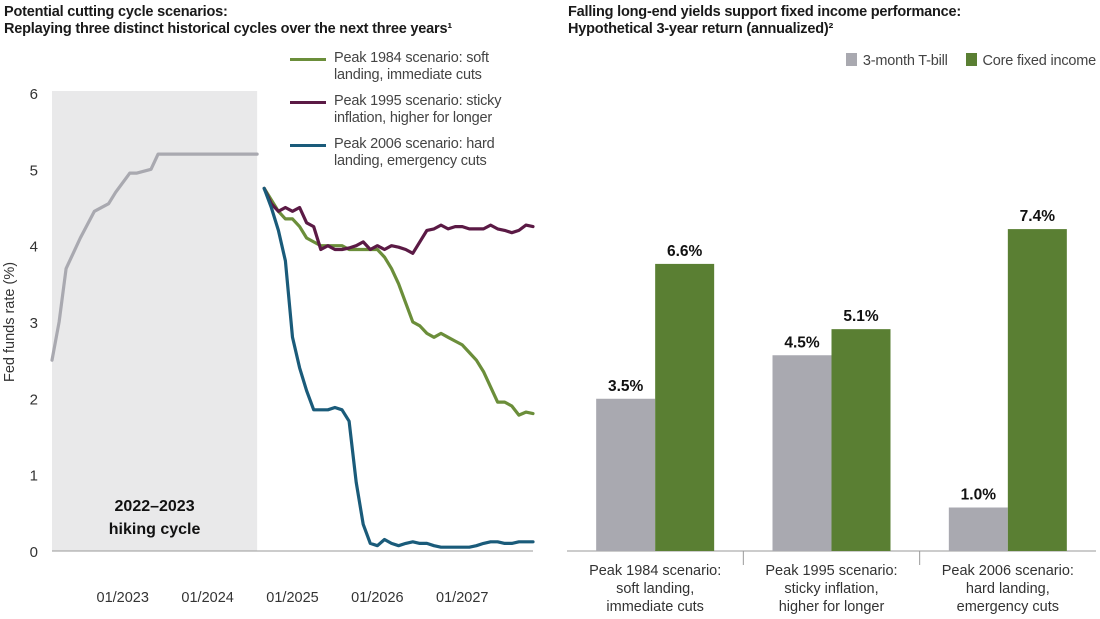 The image size is (1100, 619). I want to click on y-axis-title: Fed funds rate (%), so click(10, 322).